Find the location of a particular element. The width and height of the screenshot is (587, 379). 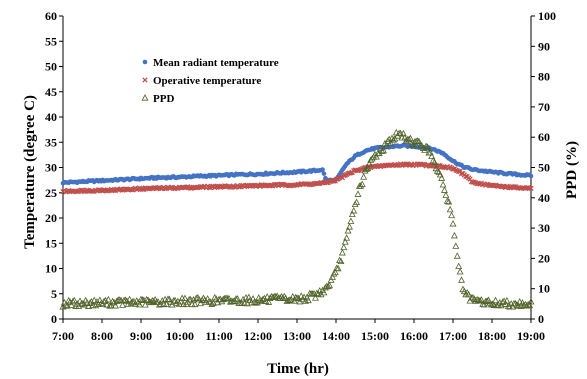

right-axis-title: PPD (%) is located at coordinates (572, 170).